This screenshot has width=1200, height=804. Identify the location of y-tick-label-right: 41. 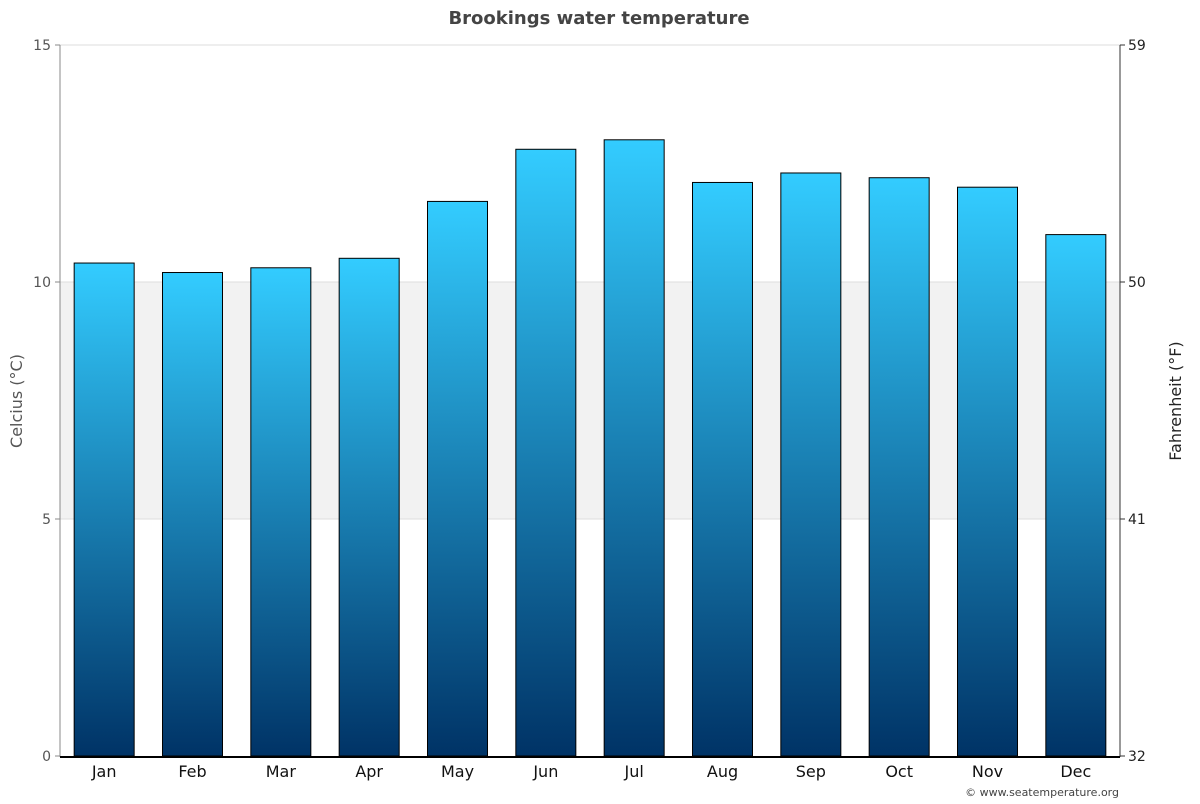
(1137, 520).